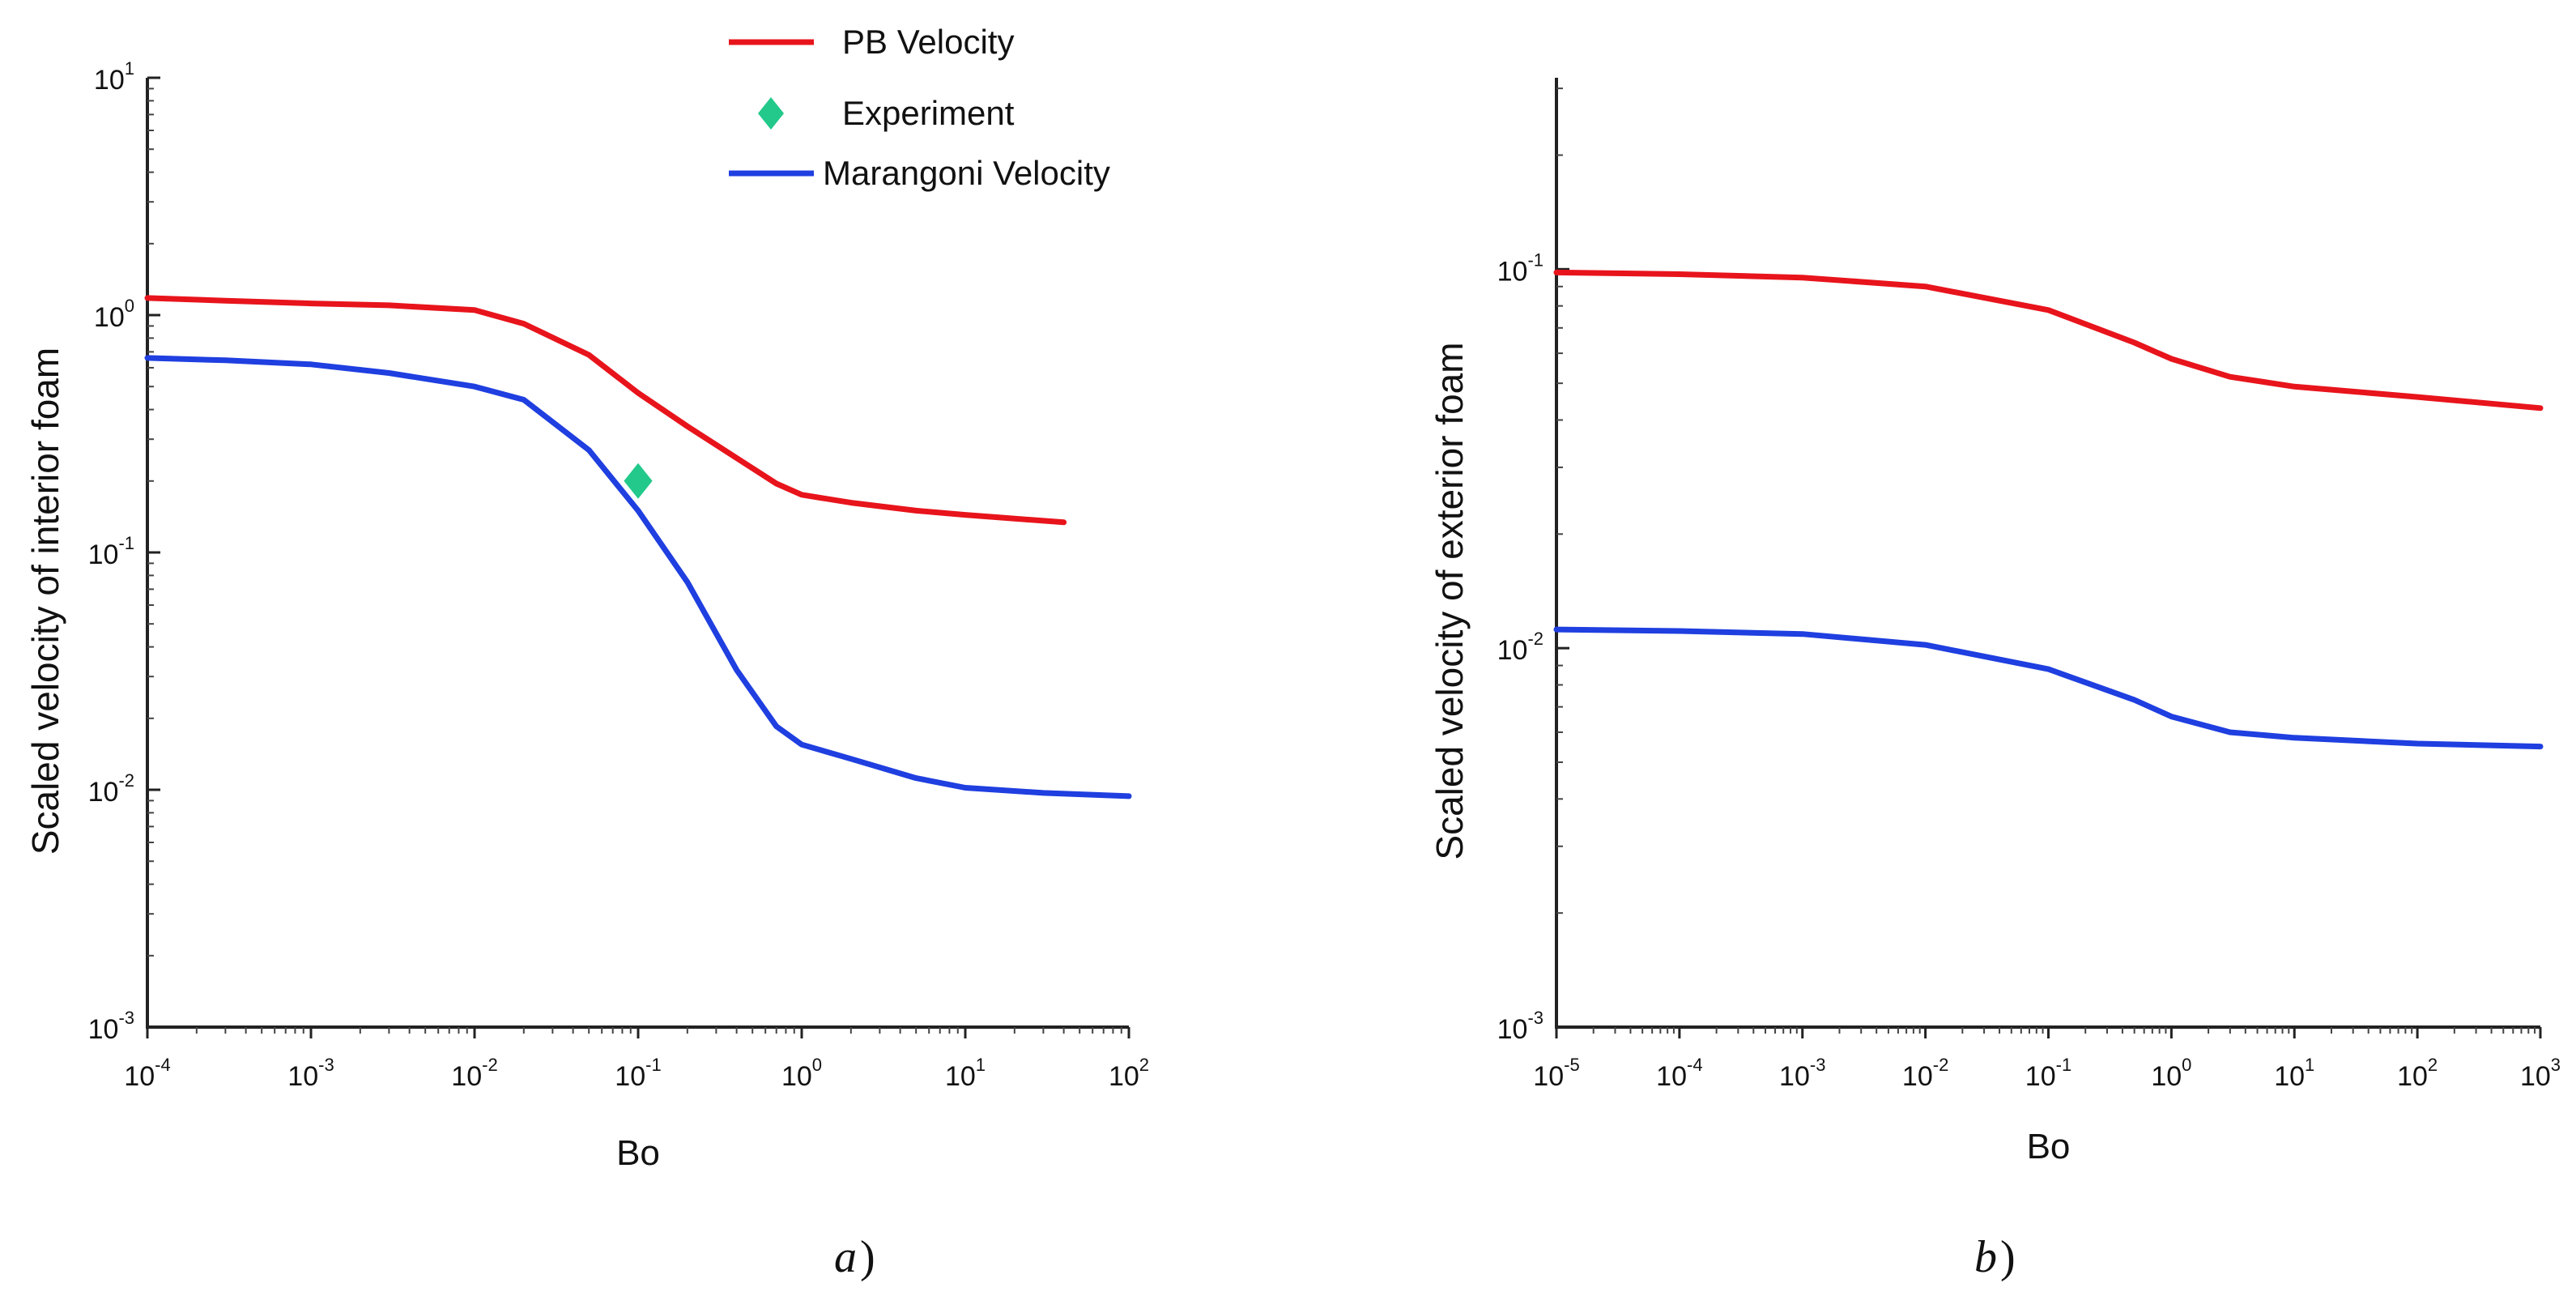 The width and height of the screenshot is (2576, 1309). What do you see at coordinates (45, 601) in the screenshot?
I see `y-axis-title: Scaled velocity of interior foam` at bounding box center [45, 601].